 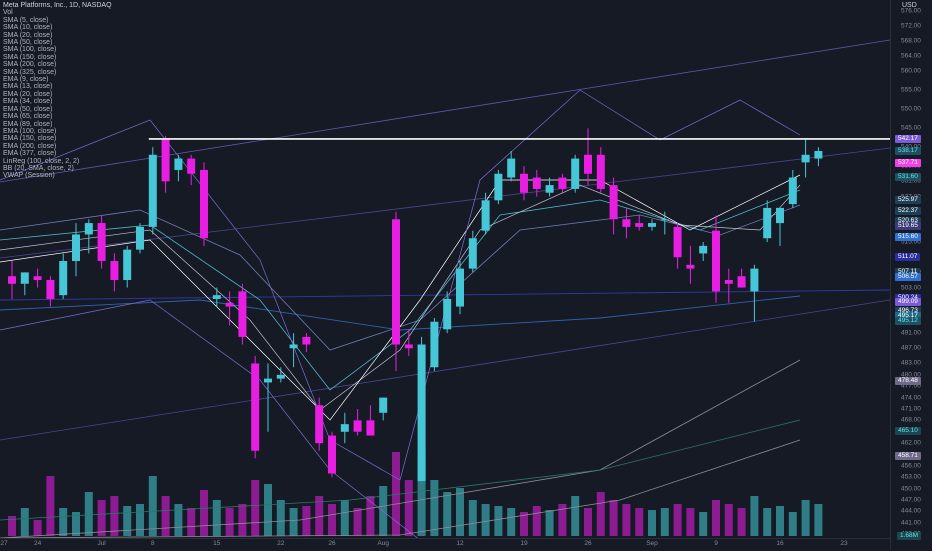 What do you see at coordinates (524, 543) in the screenshot?
I see `time-tick: 19` at bounding box center [524, 543].